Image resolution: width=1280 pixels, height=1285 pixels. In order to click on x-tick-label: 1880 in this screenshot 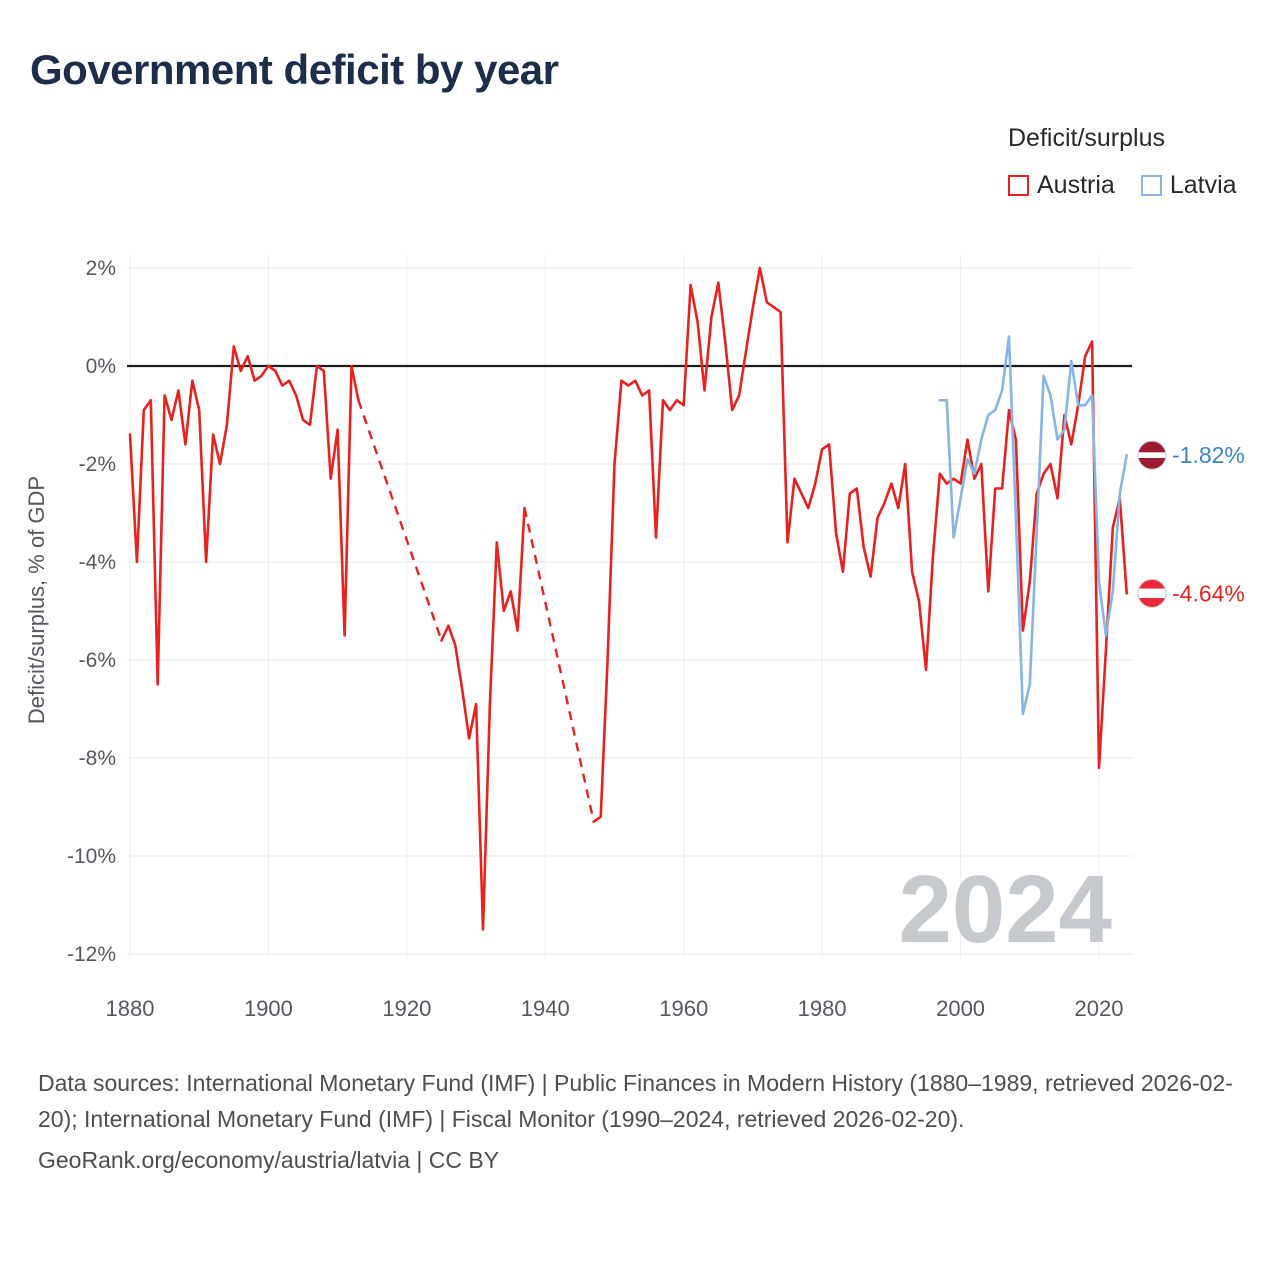, I will do `click(130, 1008)`.